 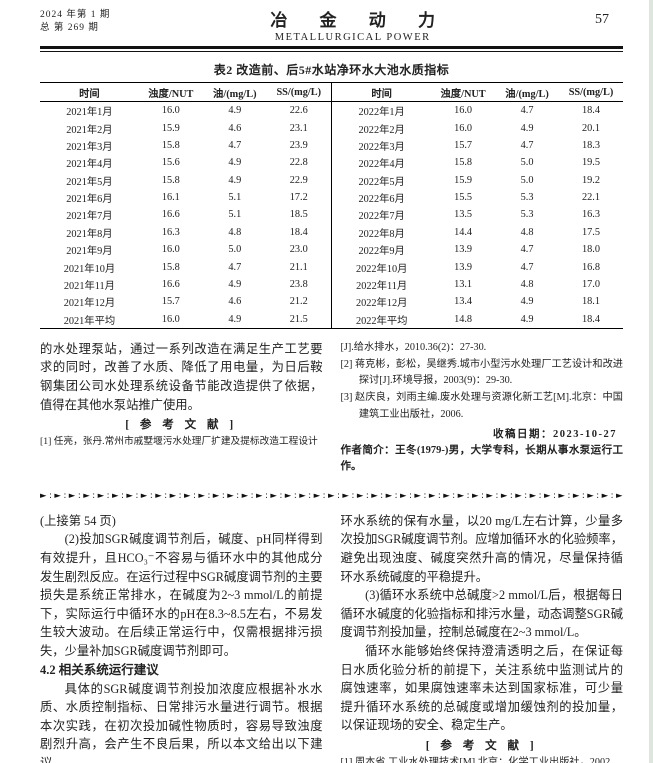 What do you see at coordinates (89, 234) in the screenshot?
I see `table-cell: 2021年8月` at bounding box center [89, 234].